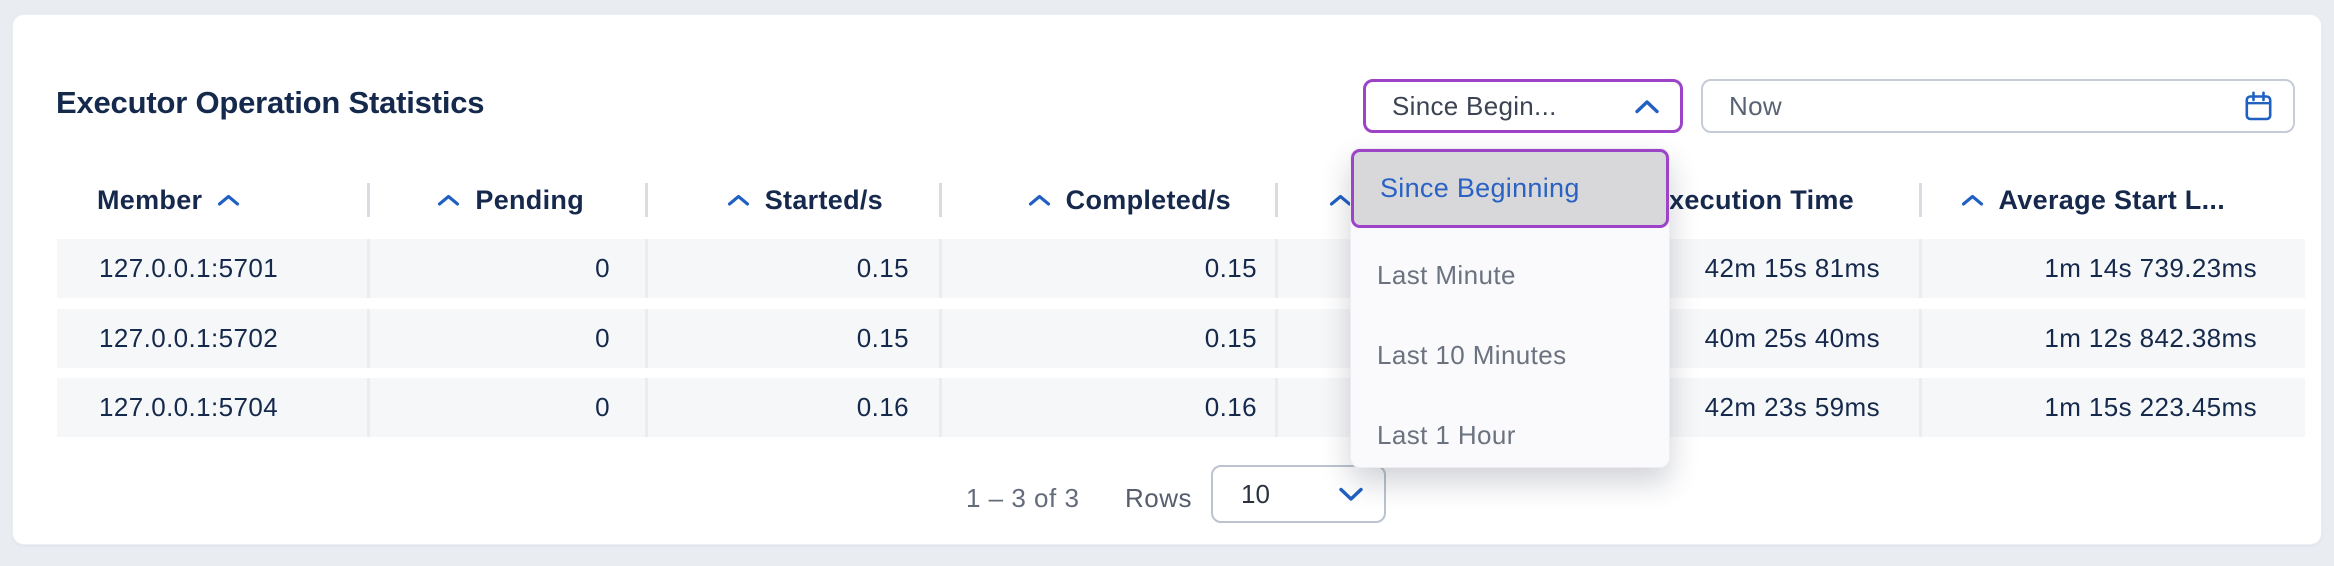 This screenshot has height=566, width=2334. What do you see at coordinates (2150, 338) in the screenshot?
I see `cell-average-start-latency: 1m 12s 842.38ms` at bounding box center [2150, 338].